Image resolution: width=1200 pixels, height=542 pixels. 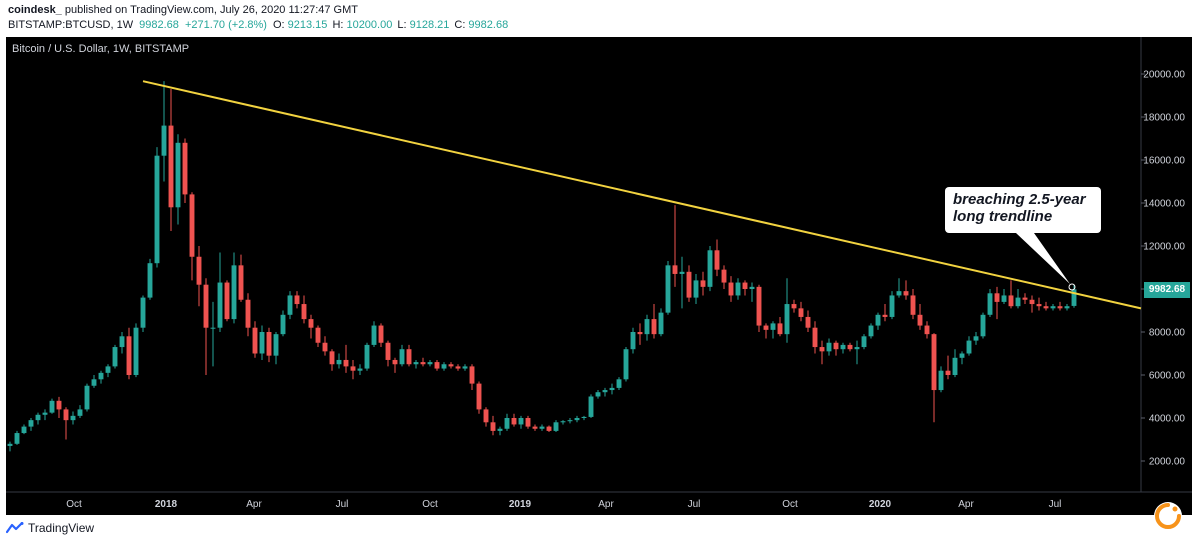 I want to click on open-value: 9213.15, so click(x=307, y=25).